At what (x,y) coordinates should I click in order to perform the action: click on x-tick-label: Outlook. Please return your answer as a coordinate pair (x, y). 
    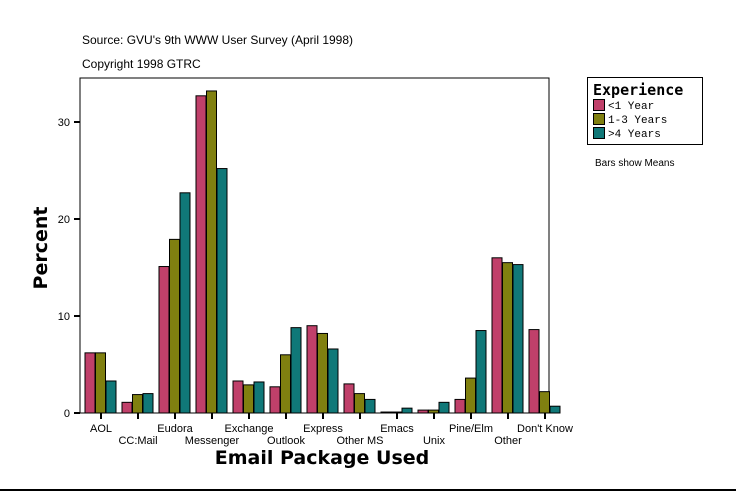
    Looking at the image, I should click on (286, 441).